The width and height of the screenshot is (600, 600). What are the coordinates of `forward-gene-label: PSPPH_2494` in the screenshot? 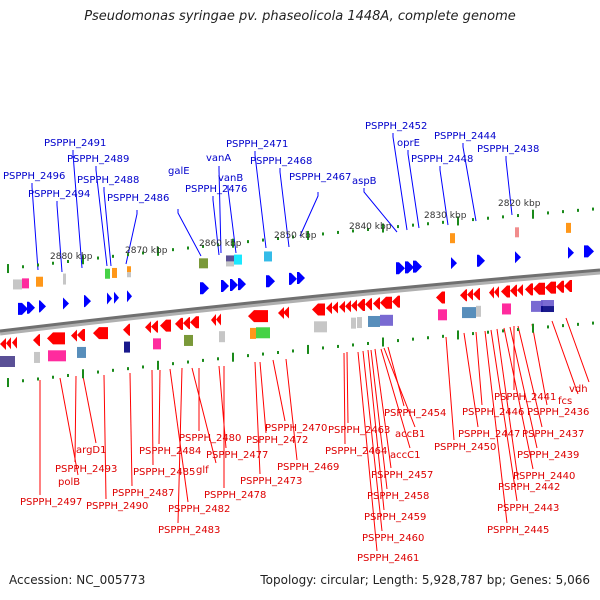 It's located at (59, 194).